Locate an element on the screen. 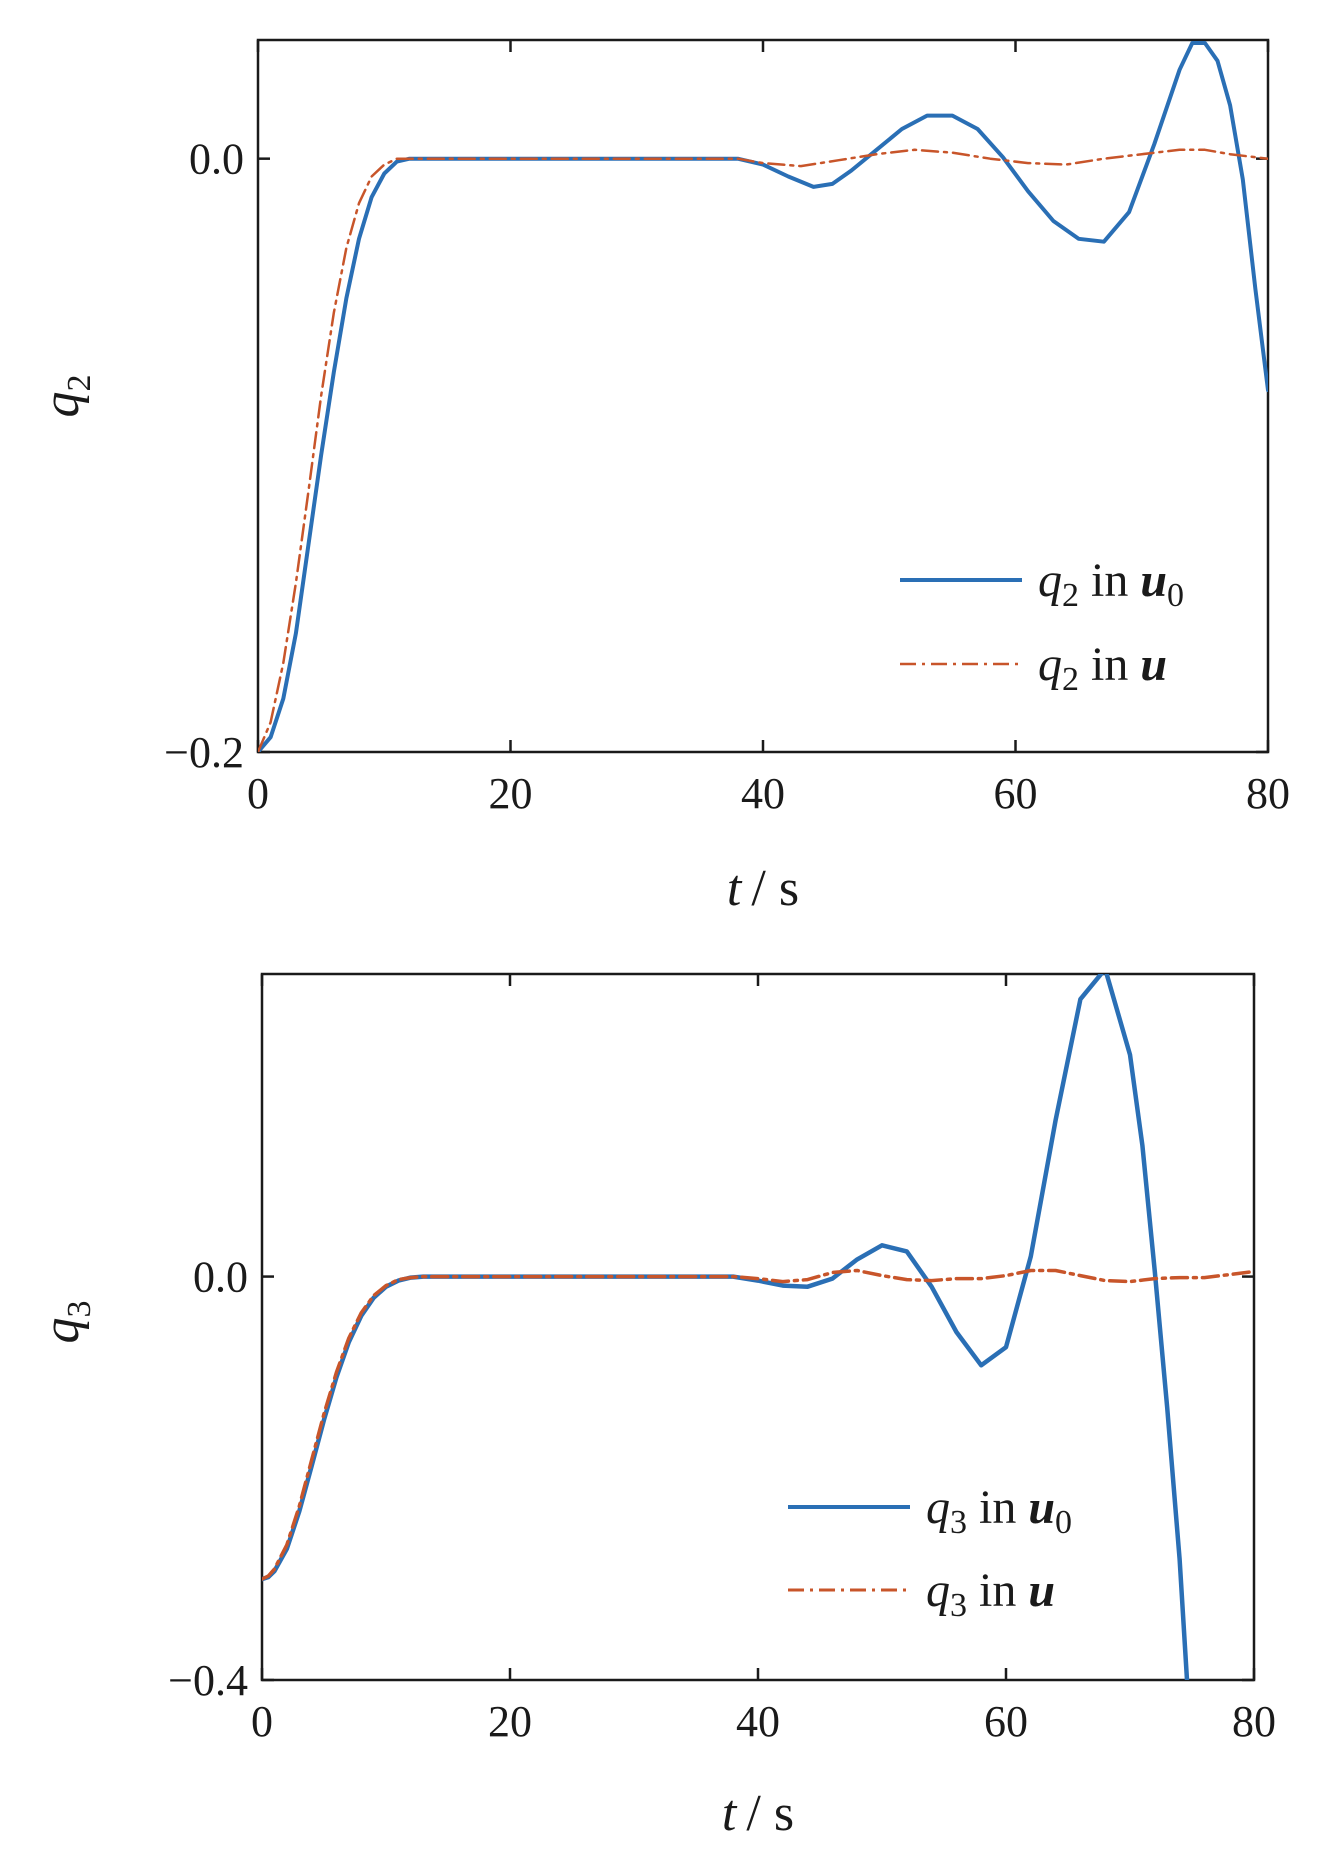 The height and width of the screenshot is (1864, 1341). y-tick-label: −0.2 is located at coordinates (204, 752).